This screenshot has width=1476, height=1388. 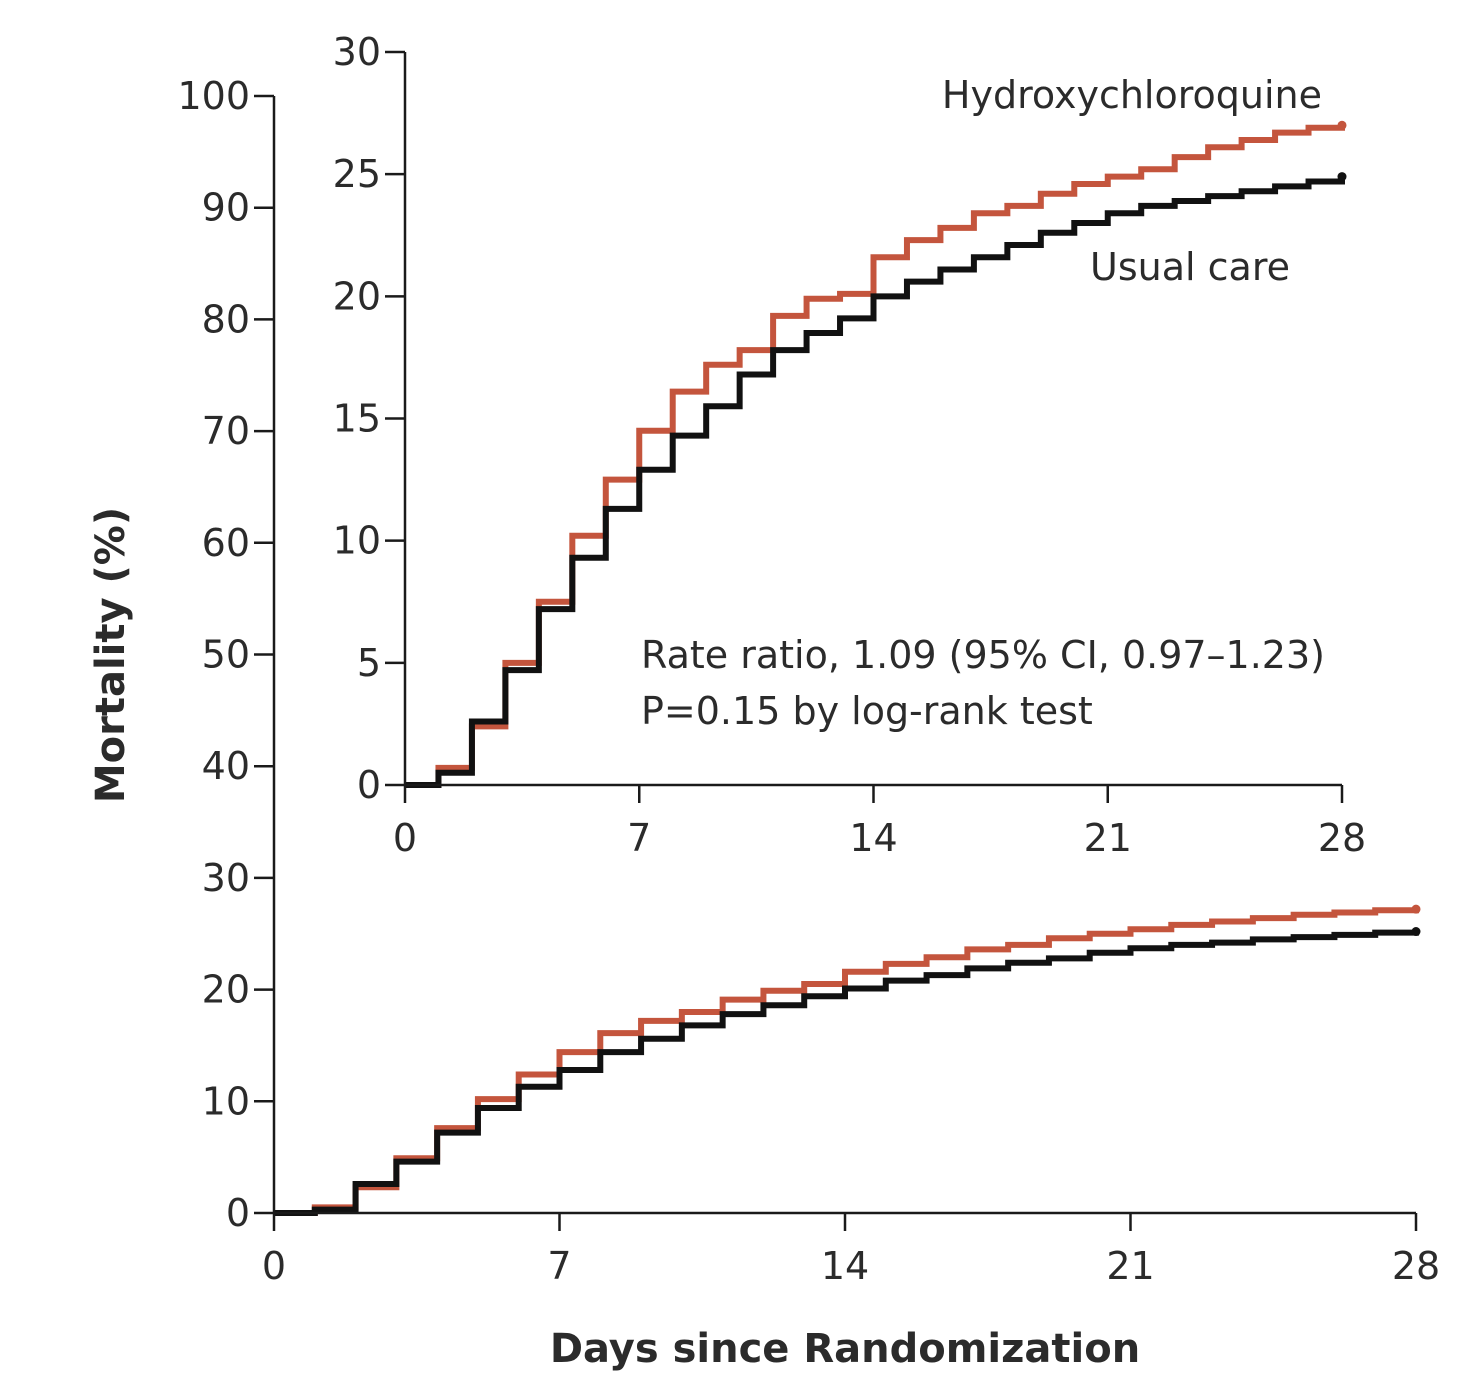 What do you see at coordinates (873, 838) in the screenshot?
I see `inset-x-tick-label: 14` at bounding box center [873, 838].